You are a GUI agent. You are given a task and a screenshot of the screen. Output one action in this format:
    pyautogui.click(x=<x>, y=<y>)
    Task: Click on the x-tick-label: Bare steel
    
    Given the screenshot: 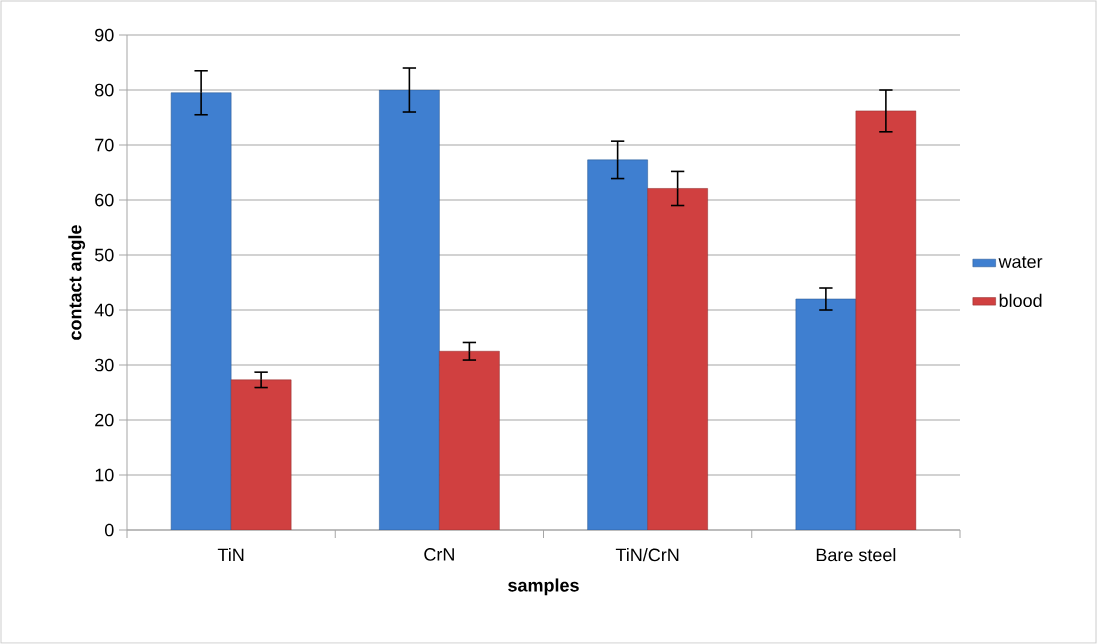 What is the action you would take?
    pyautogui.click(x=856, y=555)
    